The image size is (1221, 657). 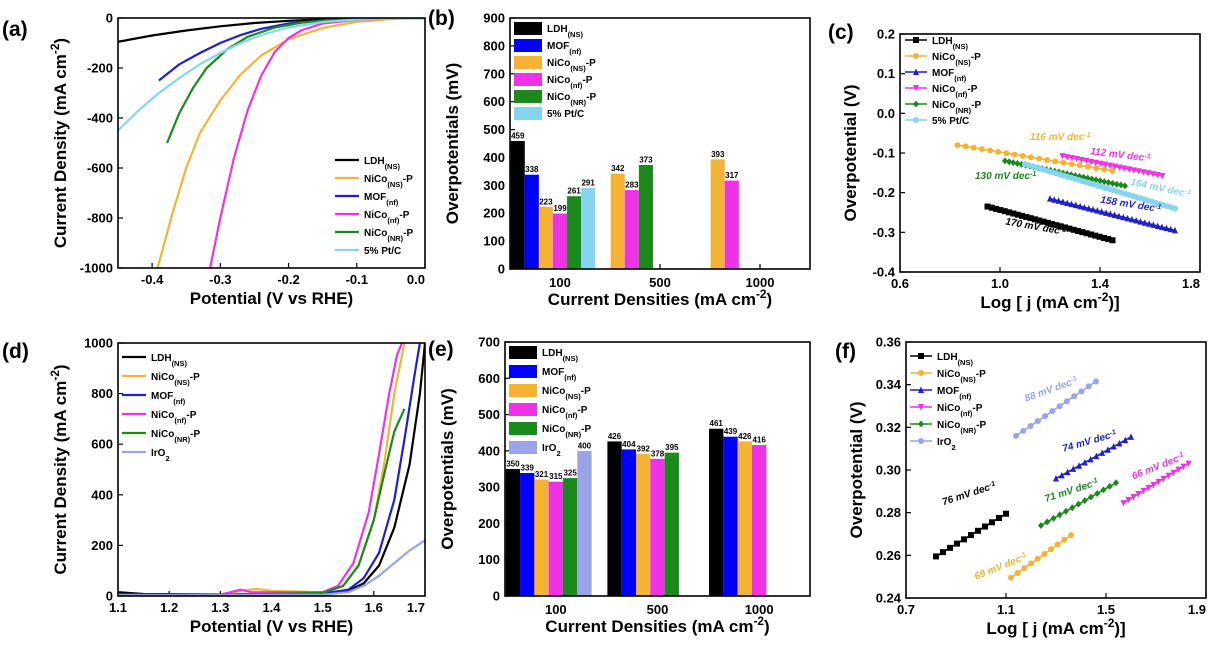 What do you see at coordinates (1103, 297) in the screenshot?
I see `label-superscript: -2` at bounding box center [1103, 297].